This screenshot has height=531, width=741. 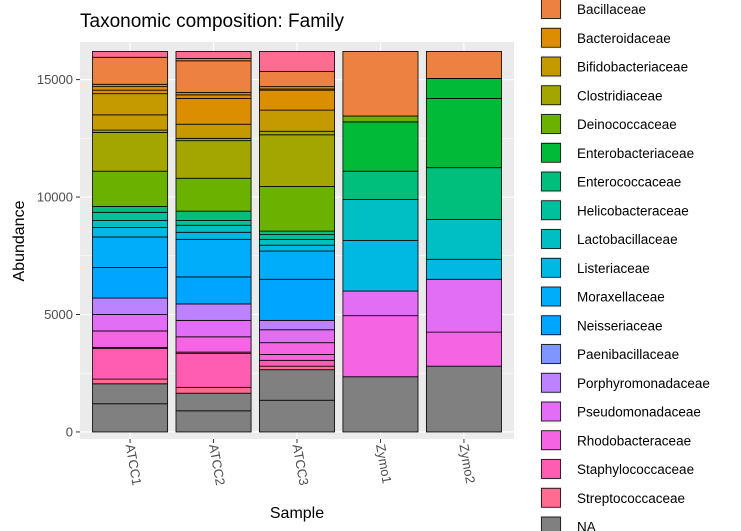 What do you see at coordinates (217, 465) in the screenshot?
I see `x-tick-label: ATCC2` at bounding box center [217, 465].